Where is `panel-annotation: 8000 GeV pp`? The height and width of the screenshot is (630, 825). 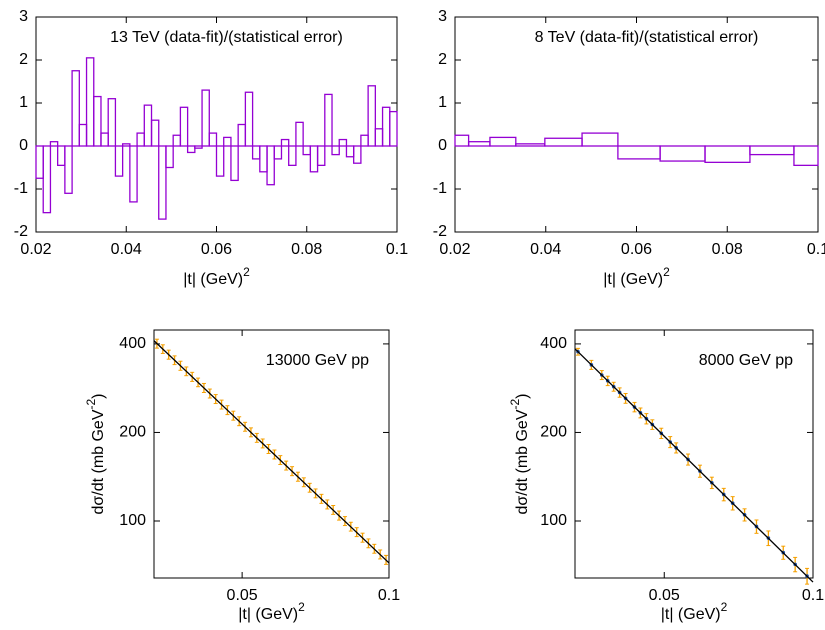 panel-annotation: 8000 GeV pp is located at coordinates (746, 360).